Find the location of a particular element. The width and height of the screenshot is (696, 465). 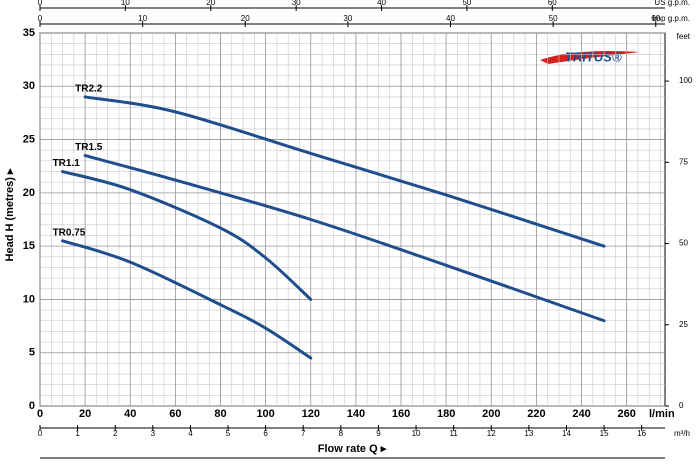

x-unit: l/min is located at coordinates (662, 414).